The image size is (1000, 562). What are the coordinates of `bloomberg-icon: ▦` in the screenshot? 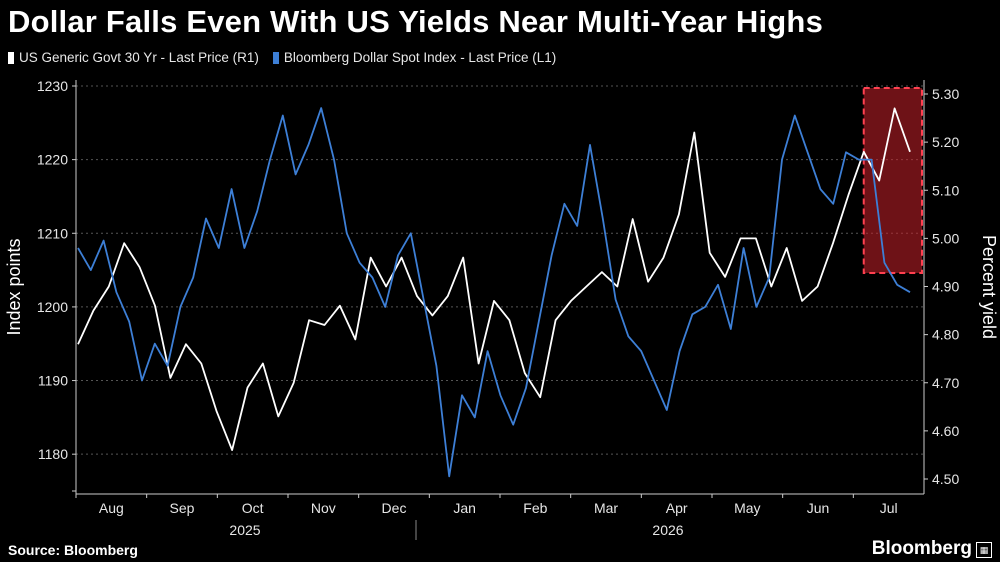 It's located at (984, 550).